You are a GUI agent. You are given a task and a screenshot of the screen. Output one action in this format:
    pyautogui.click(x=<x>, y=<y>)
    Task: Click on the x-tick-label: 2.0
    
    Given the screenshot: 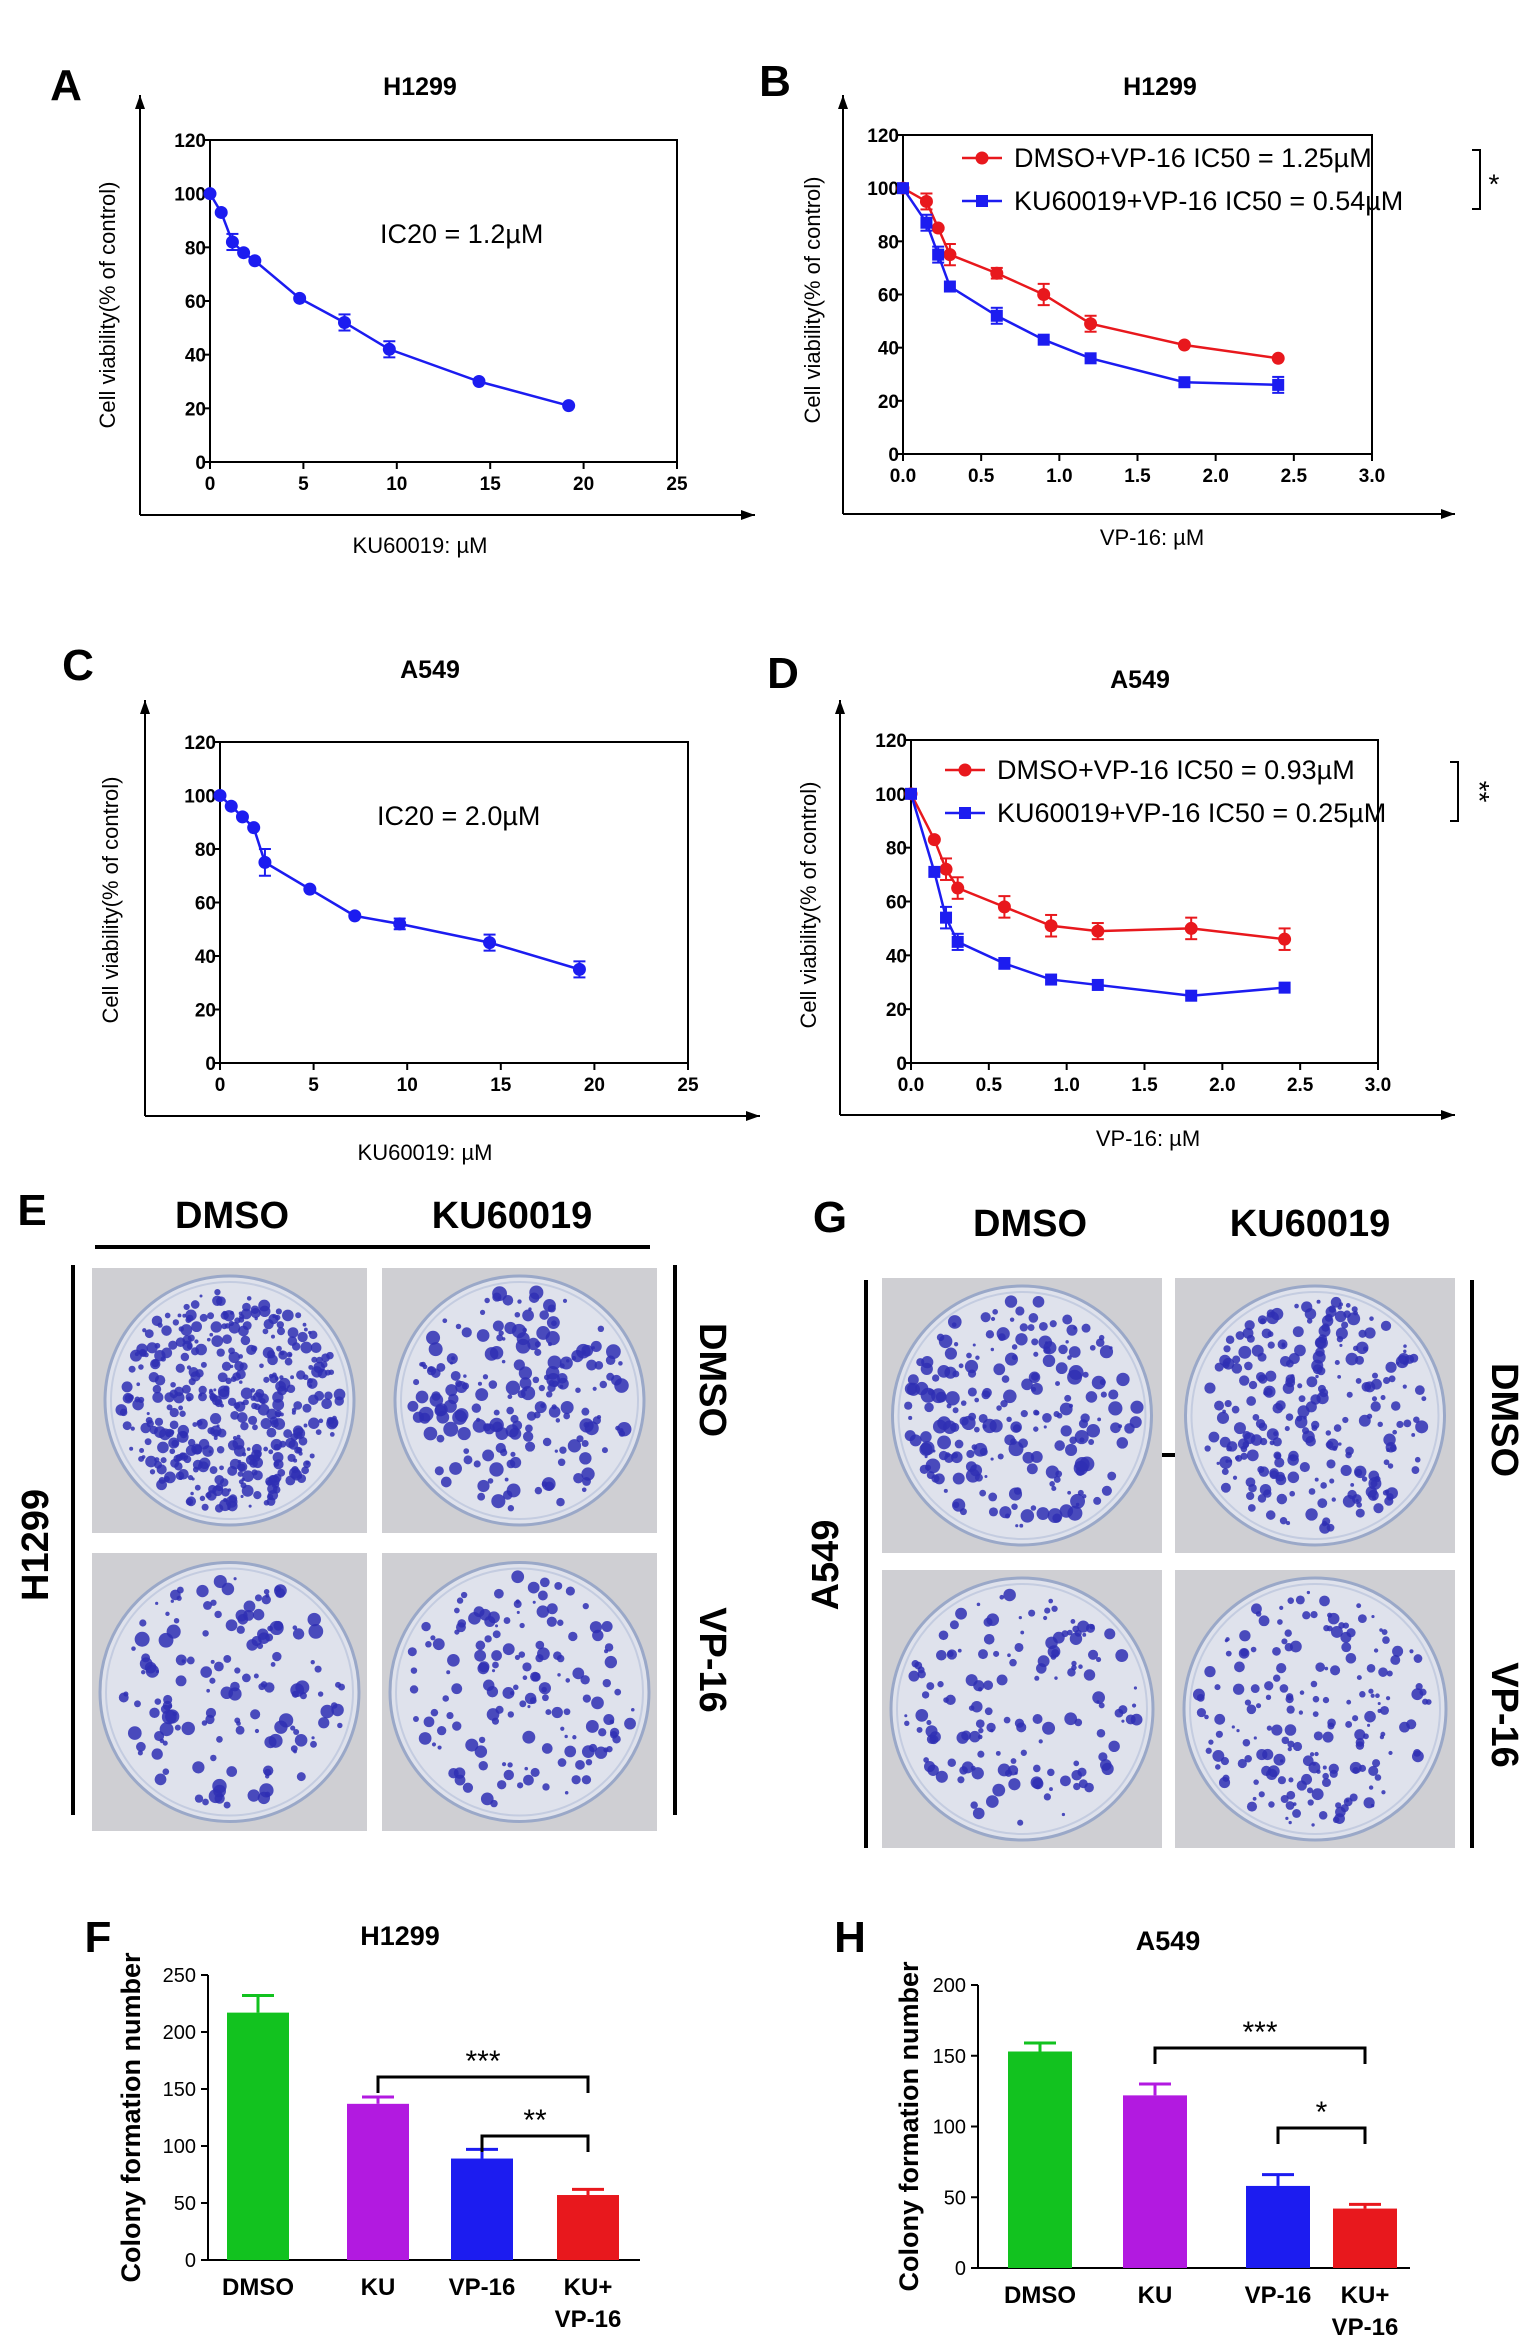 What is the action you would take?
    pyautogui.click(x=1215, y=476)
    